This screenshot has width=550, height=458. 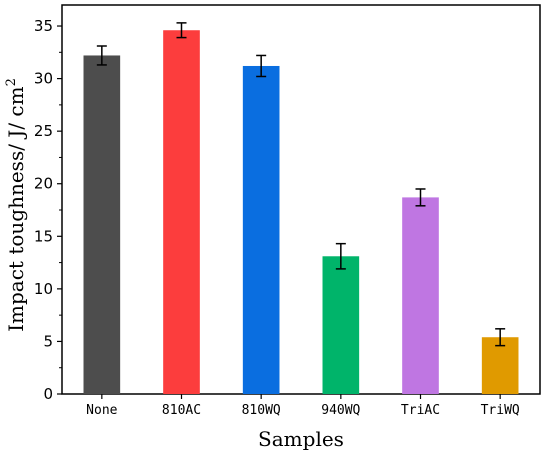 What do you see at coordinates (43, 289) in the screenshot?
I see `y-tick-label: 10` at bounding box center [43, 289].